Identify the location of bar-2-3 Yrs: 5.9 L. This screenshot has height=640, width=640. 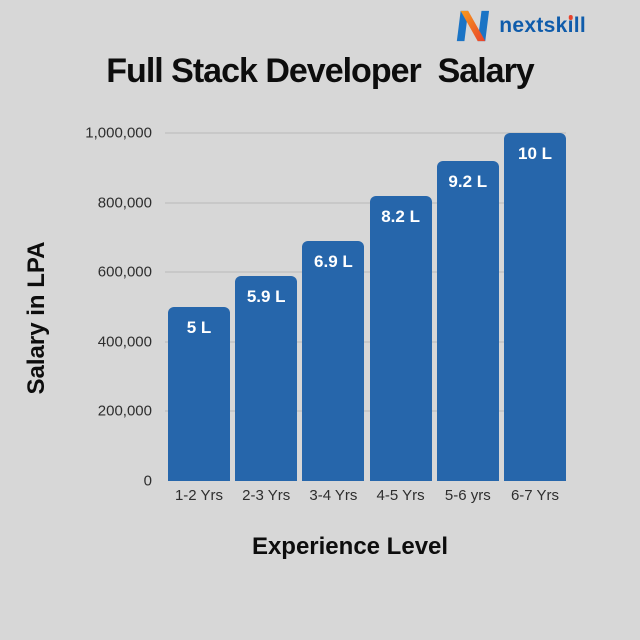
(266, 378).